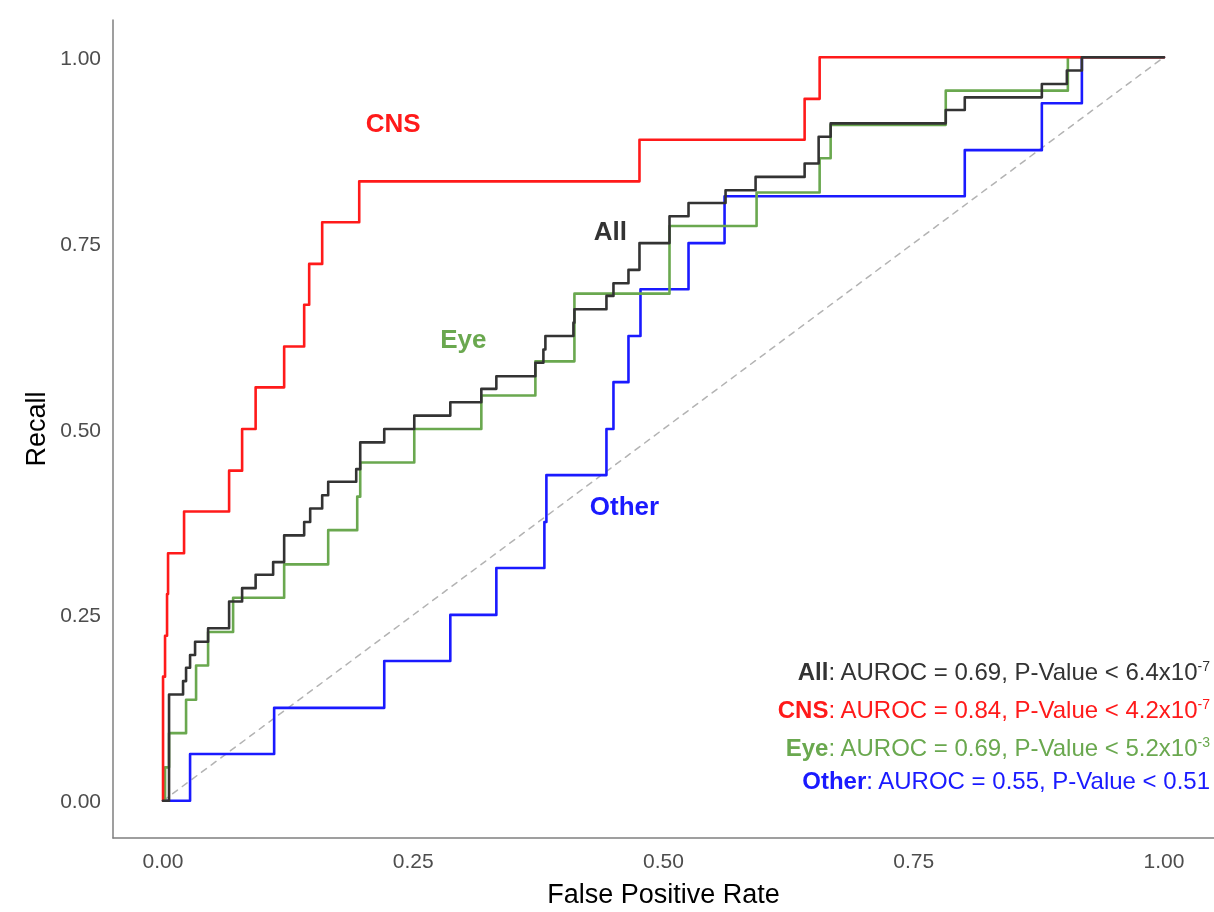 This screenshot has height=912, width=1214. Describe the element at coordinates (463, 339) in the screenshot. I see `series-label: Eye` at that location.